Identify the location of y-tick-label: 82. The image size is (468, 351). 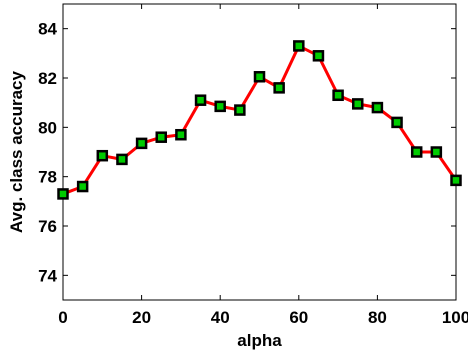
(47, 78).